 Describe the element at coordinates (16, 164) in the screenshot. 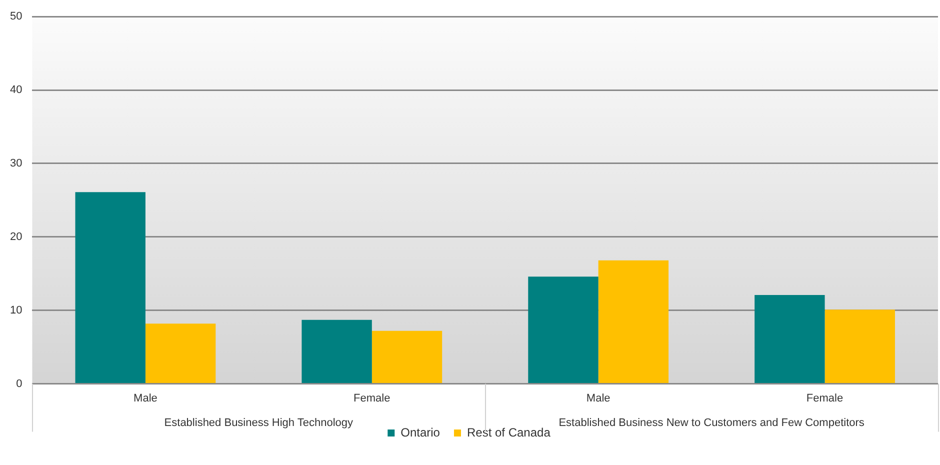

I see `y-tick-label: 30` at that location.